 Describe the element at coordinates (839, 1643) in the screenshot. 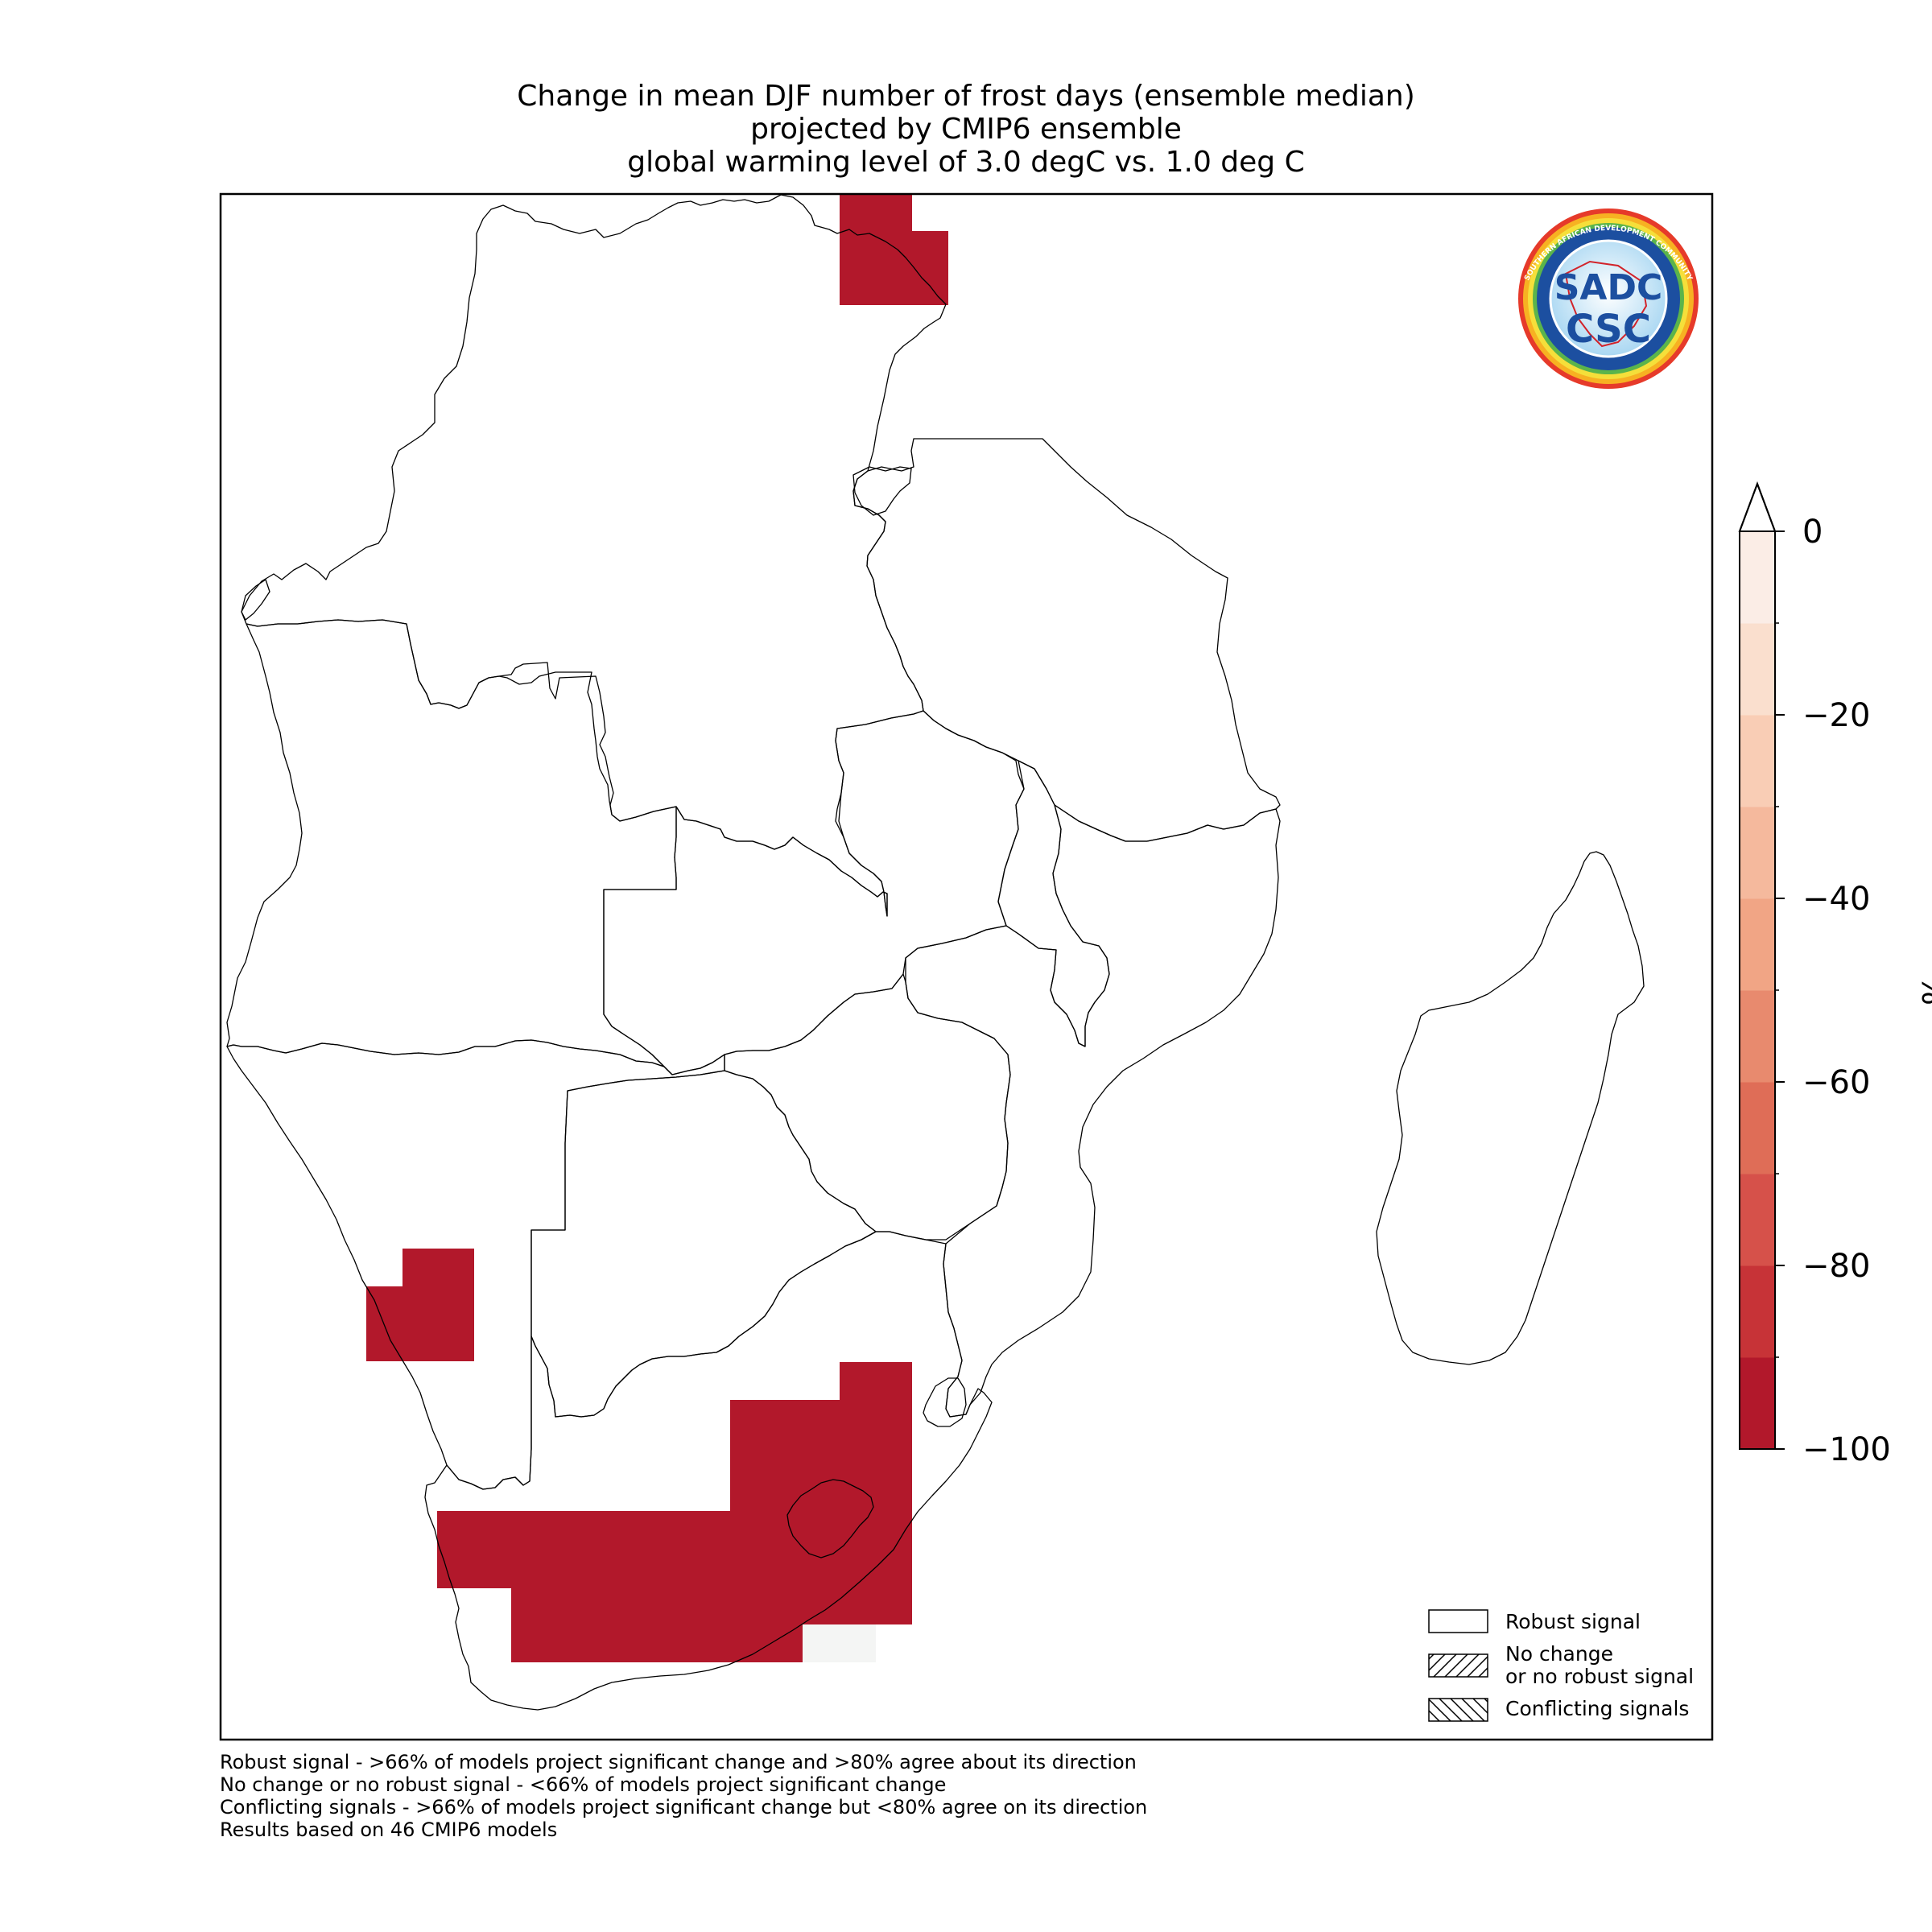

I see `near-zero-cell` at that location.